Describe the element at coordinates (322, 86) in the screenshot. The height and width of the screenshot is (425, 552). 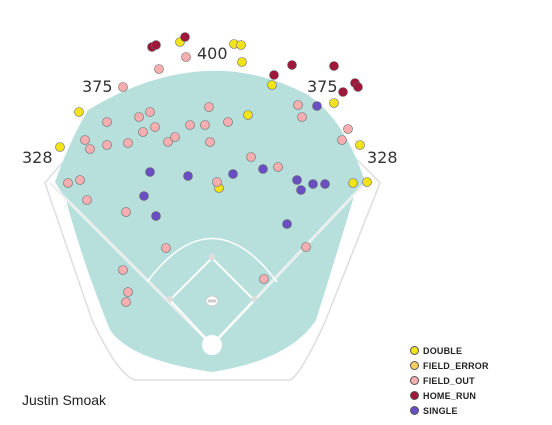
I see `distance-right-center: 375` at that location.